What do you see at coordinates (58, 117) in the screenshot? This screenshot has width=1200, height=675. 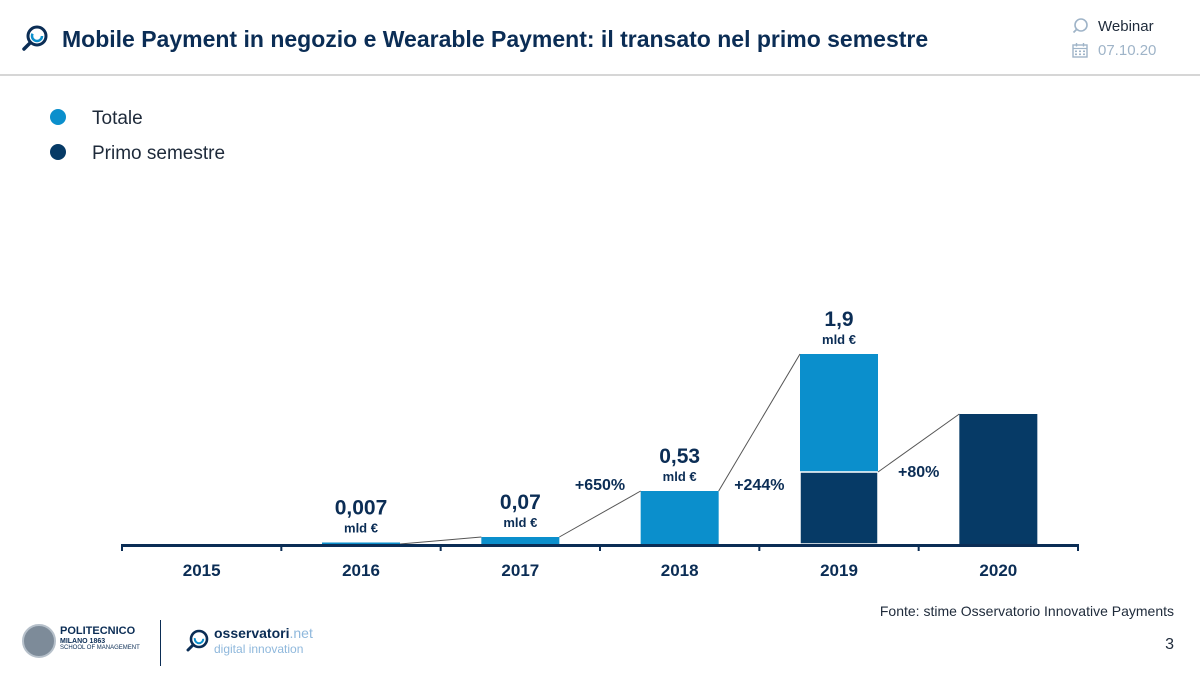 I see `legend-swatch-totale` at bounding box center [58, 117].